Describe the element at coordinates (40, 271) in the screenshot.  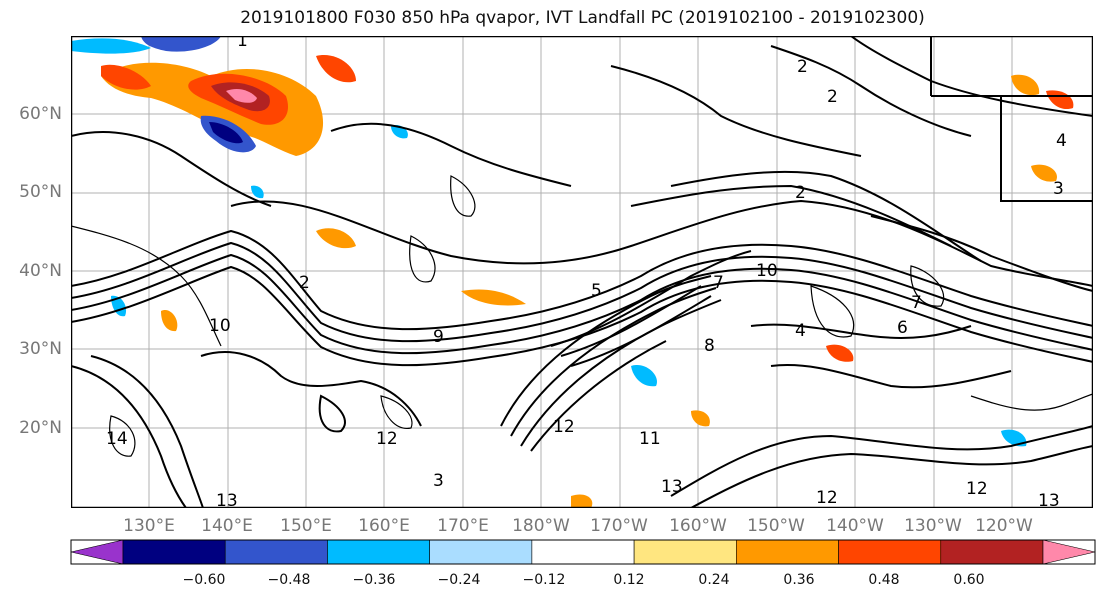
I see `lat-label-40n: 40°N` at that location.